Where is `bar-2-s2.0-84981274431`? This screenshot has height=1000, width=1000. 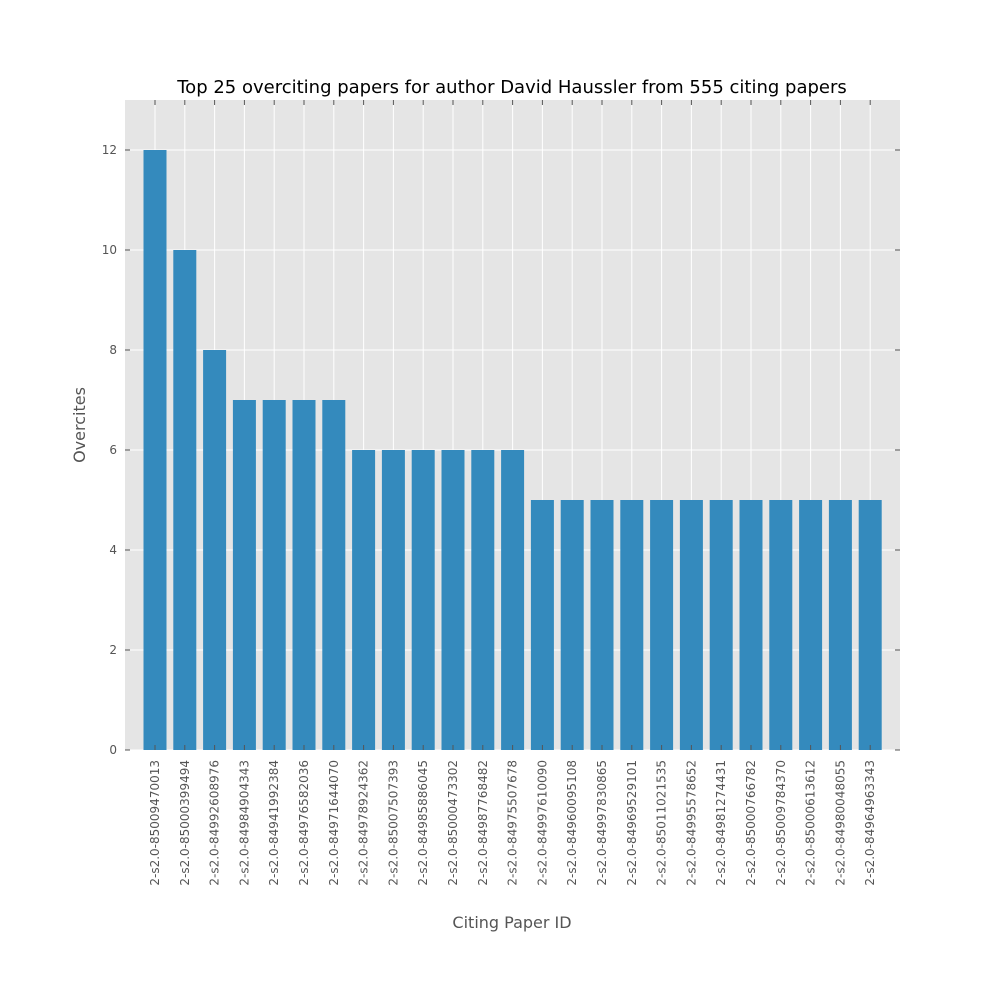
bar-2-s2.0-84981274431 is located at coordinates (721, 625).